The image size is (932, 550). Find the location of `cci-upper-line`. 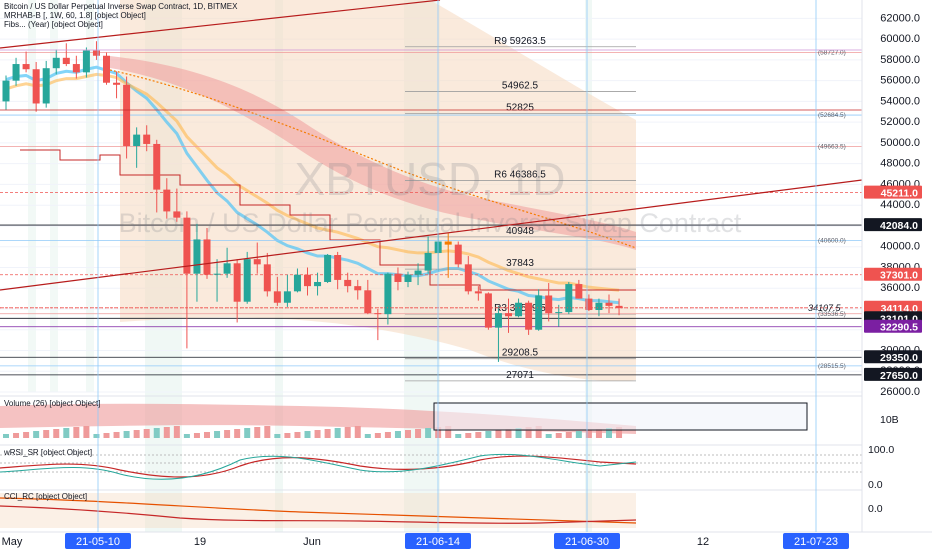

cci-upper-line is located at coordinates (318, 510).